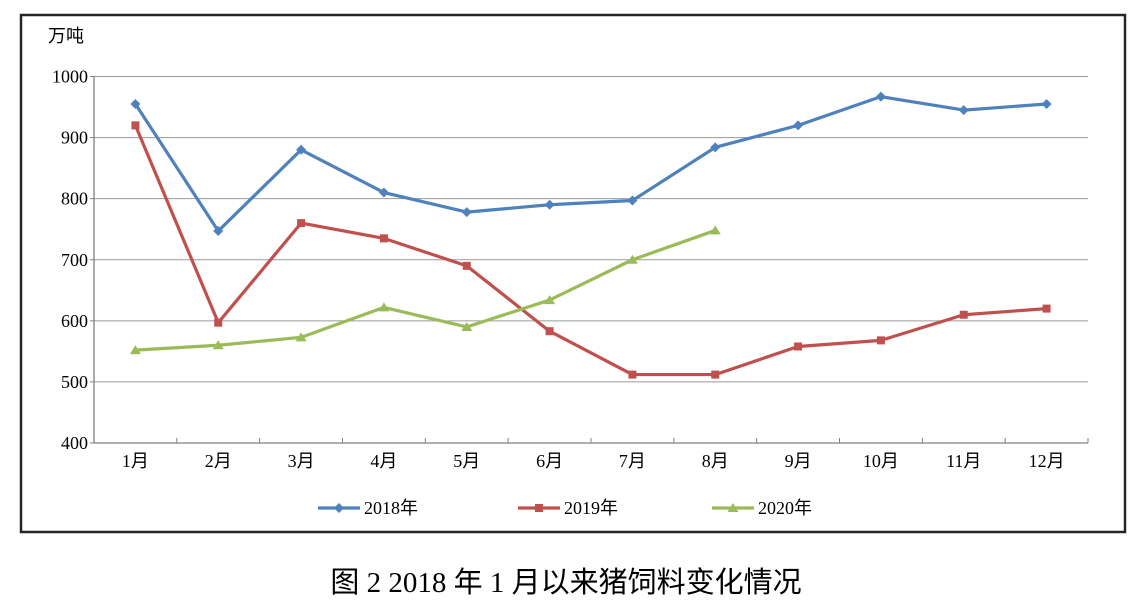 This screenshot has width=1145, height=614. Describe the element at coordinates (383, 461) in the screenshot. I see `x-tick-label-4: 4月` at that location.